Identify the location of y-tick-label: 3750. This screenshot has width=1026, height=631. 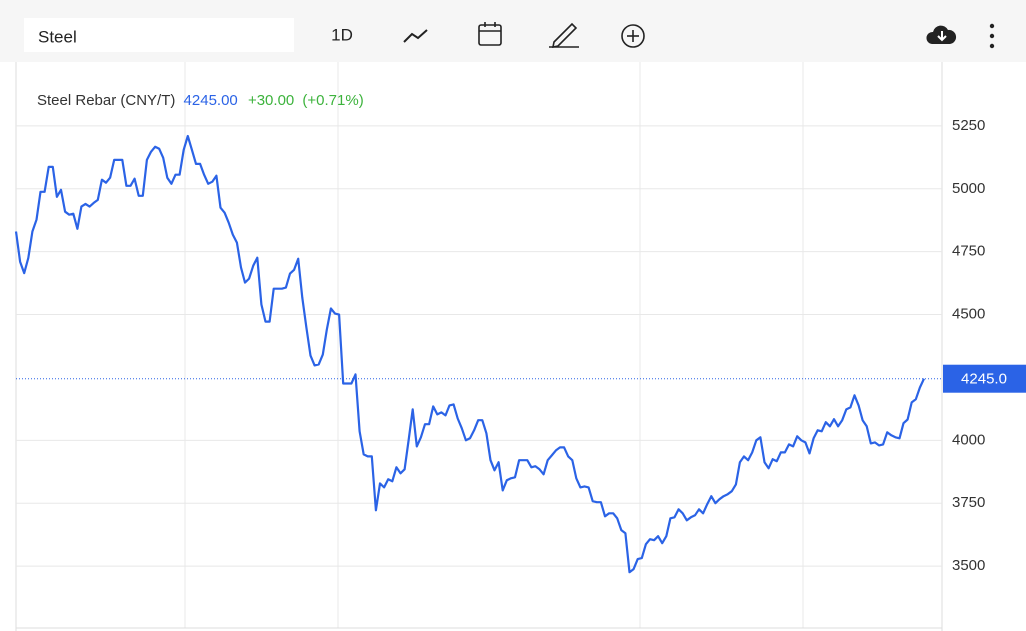
(968, 502).